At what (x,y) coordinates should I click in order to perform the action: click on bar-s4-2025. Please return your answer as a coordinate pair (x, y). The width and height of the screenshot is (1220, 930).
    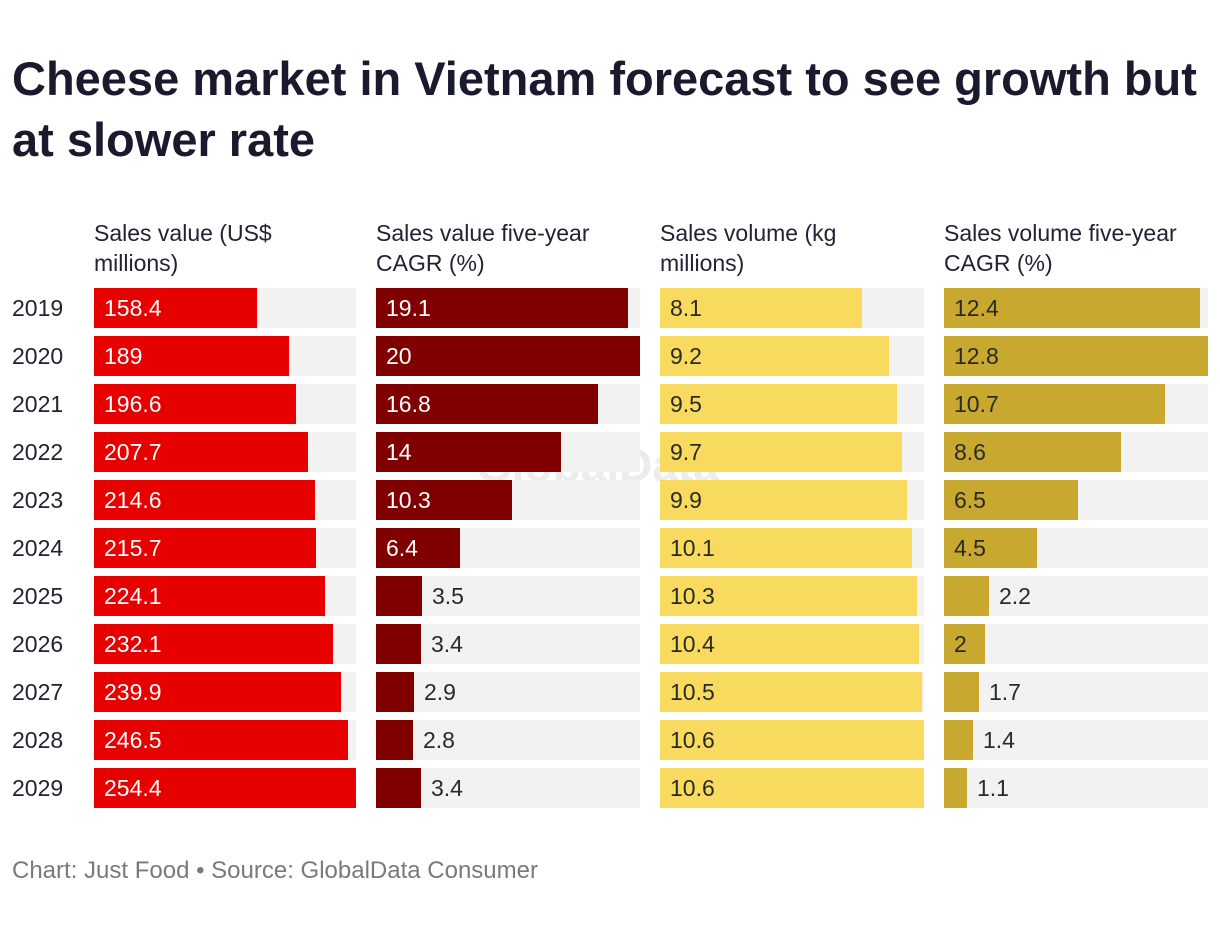
    Looking at the image, I should click on (966, 596).